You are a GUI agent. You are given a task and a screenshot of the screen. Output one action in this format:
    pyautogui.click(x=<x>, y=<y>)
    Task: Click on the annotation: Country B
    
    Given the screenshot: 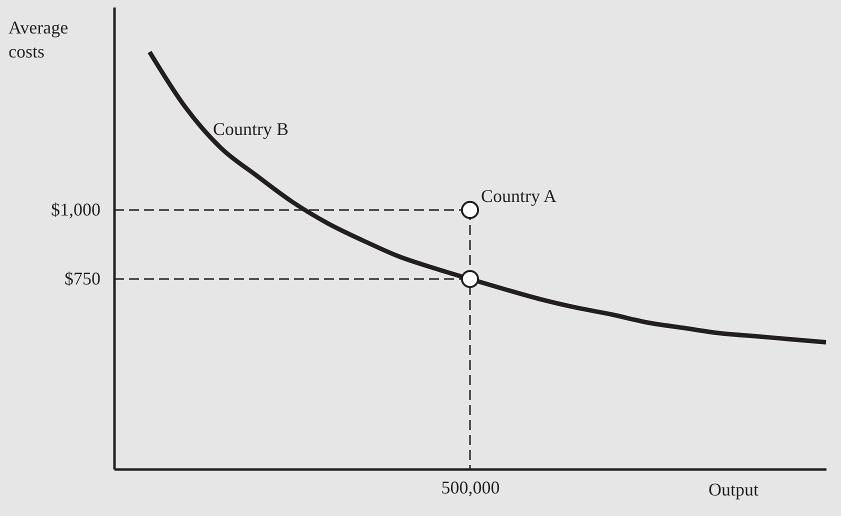 What is the action you would take?
    pyautogui.click(x=251, y=129)
    